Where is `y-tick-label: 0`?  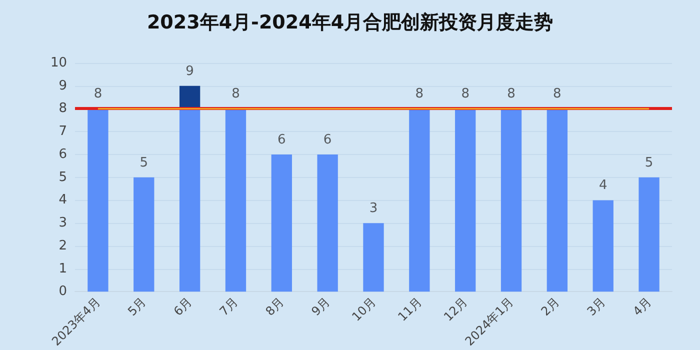
y-tick-label: 0 is located at coordinates (62, 292).